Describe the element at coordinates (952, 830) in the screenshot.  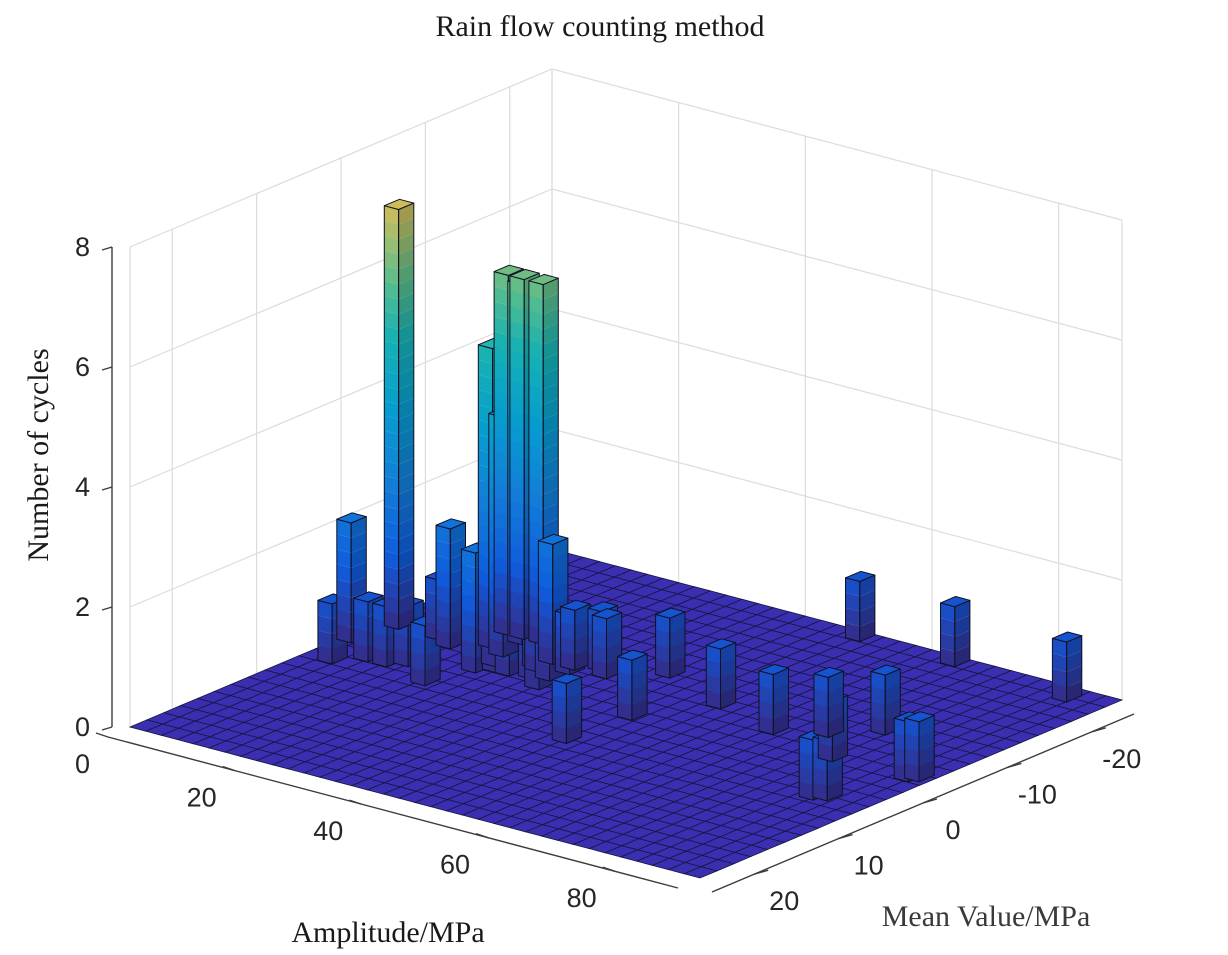
I see `y-tick-label: 0` at that location.